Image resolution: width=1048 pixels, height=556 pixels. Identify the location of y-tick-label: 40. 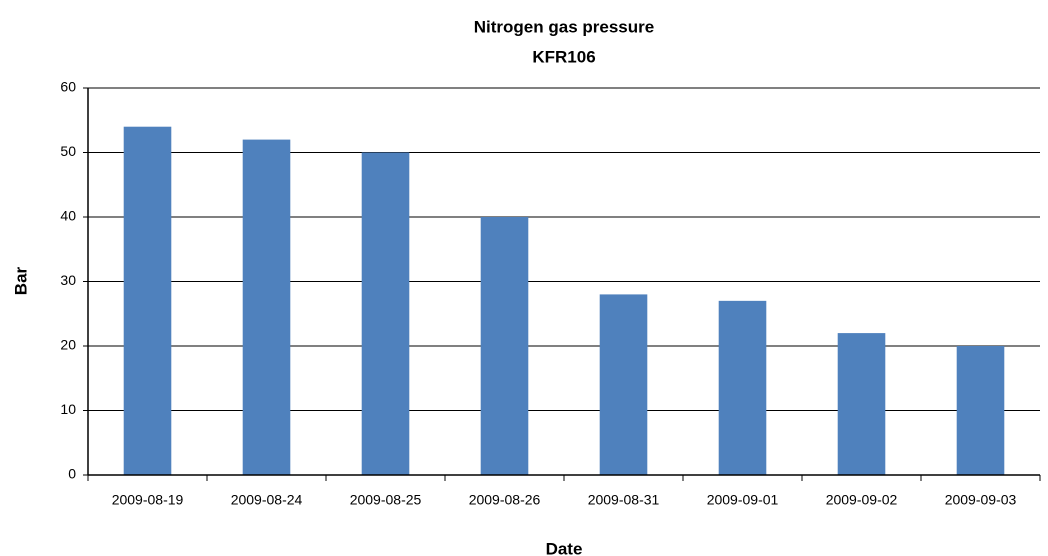
(68, 216).